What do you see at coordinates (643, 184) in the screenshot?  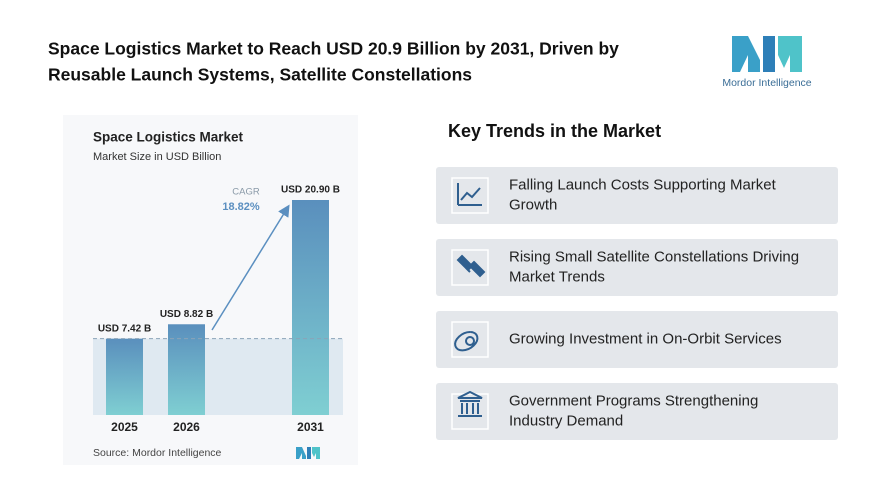 I see `trend-text: Falling Launch Costs Supporting Market` at bounding box center [643, 184].